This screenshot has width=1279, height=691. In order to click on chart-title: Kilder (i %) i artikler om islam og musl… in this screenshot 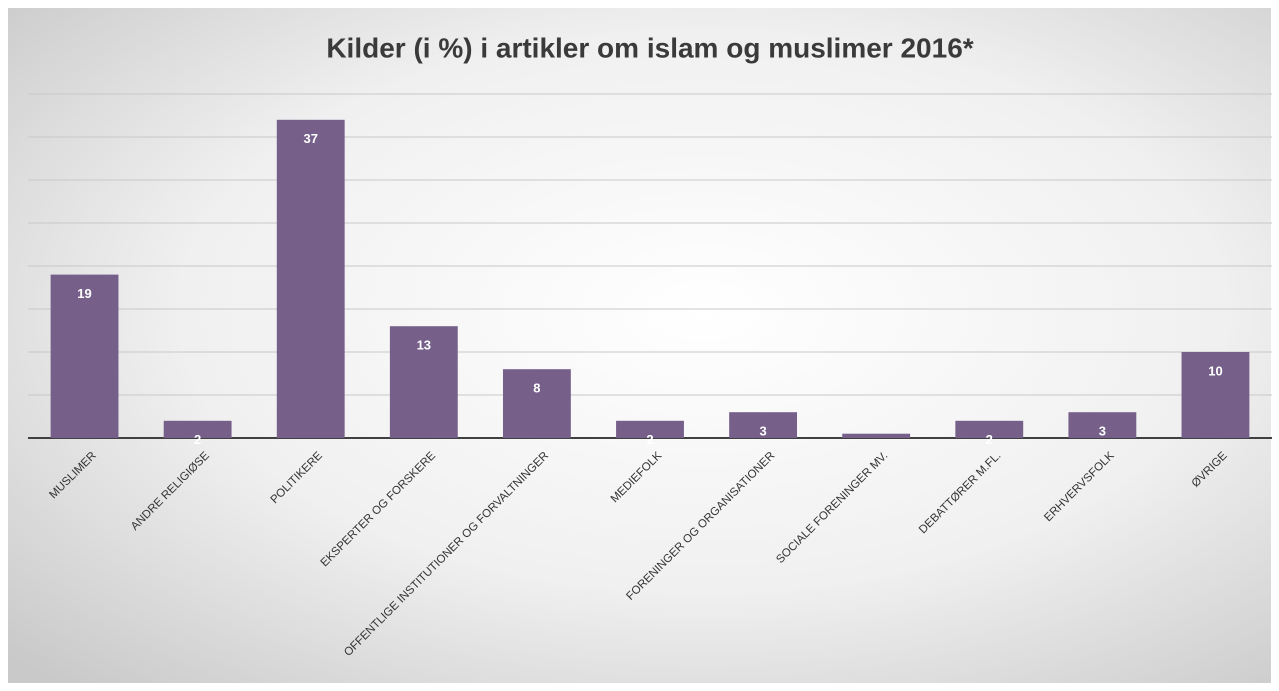, I will do `click(649, 47)`.